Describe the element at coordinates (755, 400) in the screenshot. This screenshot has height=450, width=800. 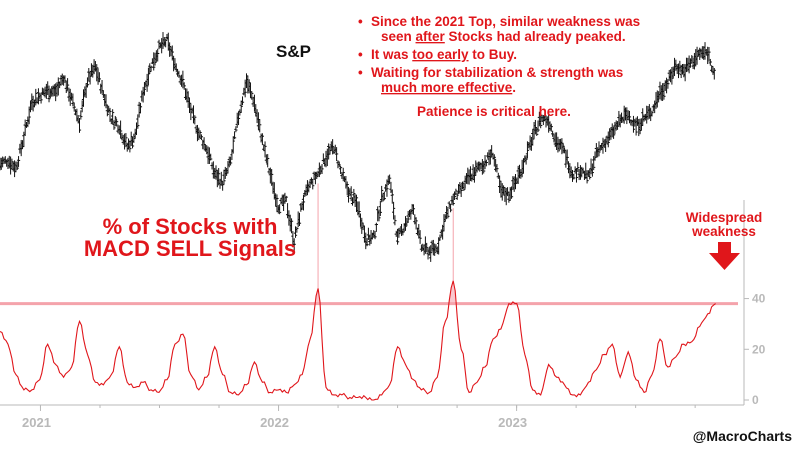
I see `y-tick-label: 0` at that location.